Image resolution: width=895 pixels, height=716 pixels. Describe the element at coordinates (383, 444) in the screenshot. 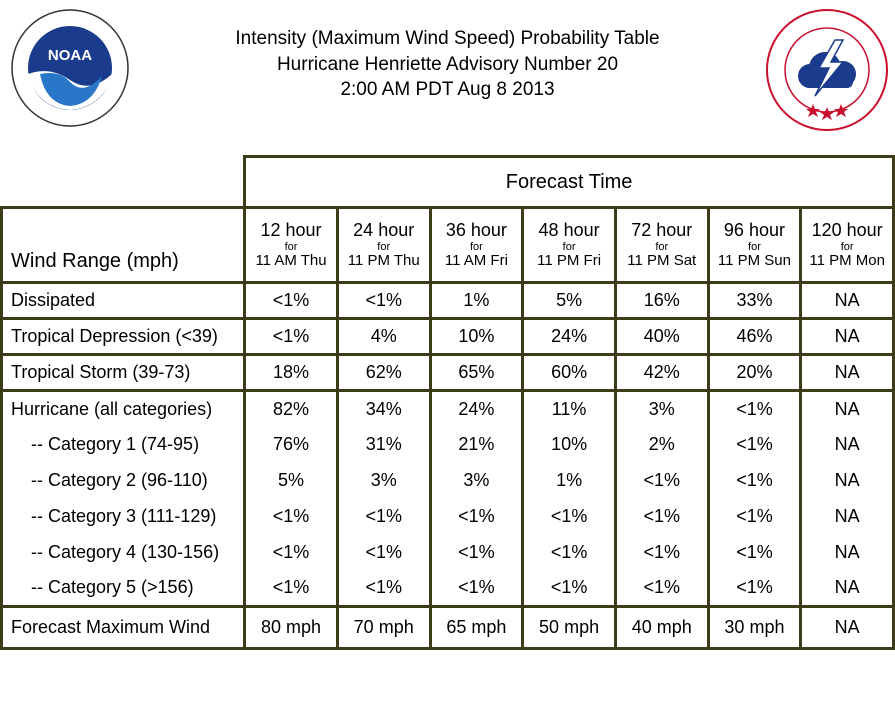

I see `table-cell: 31%` at that location.